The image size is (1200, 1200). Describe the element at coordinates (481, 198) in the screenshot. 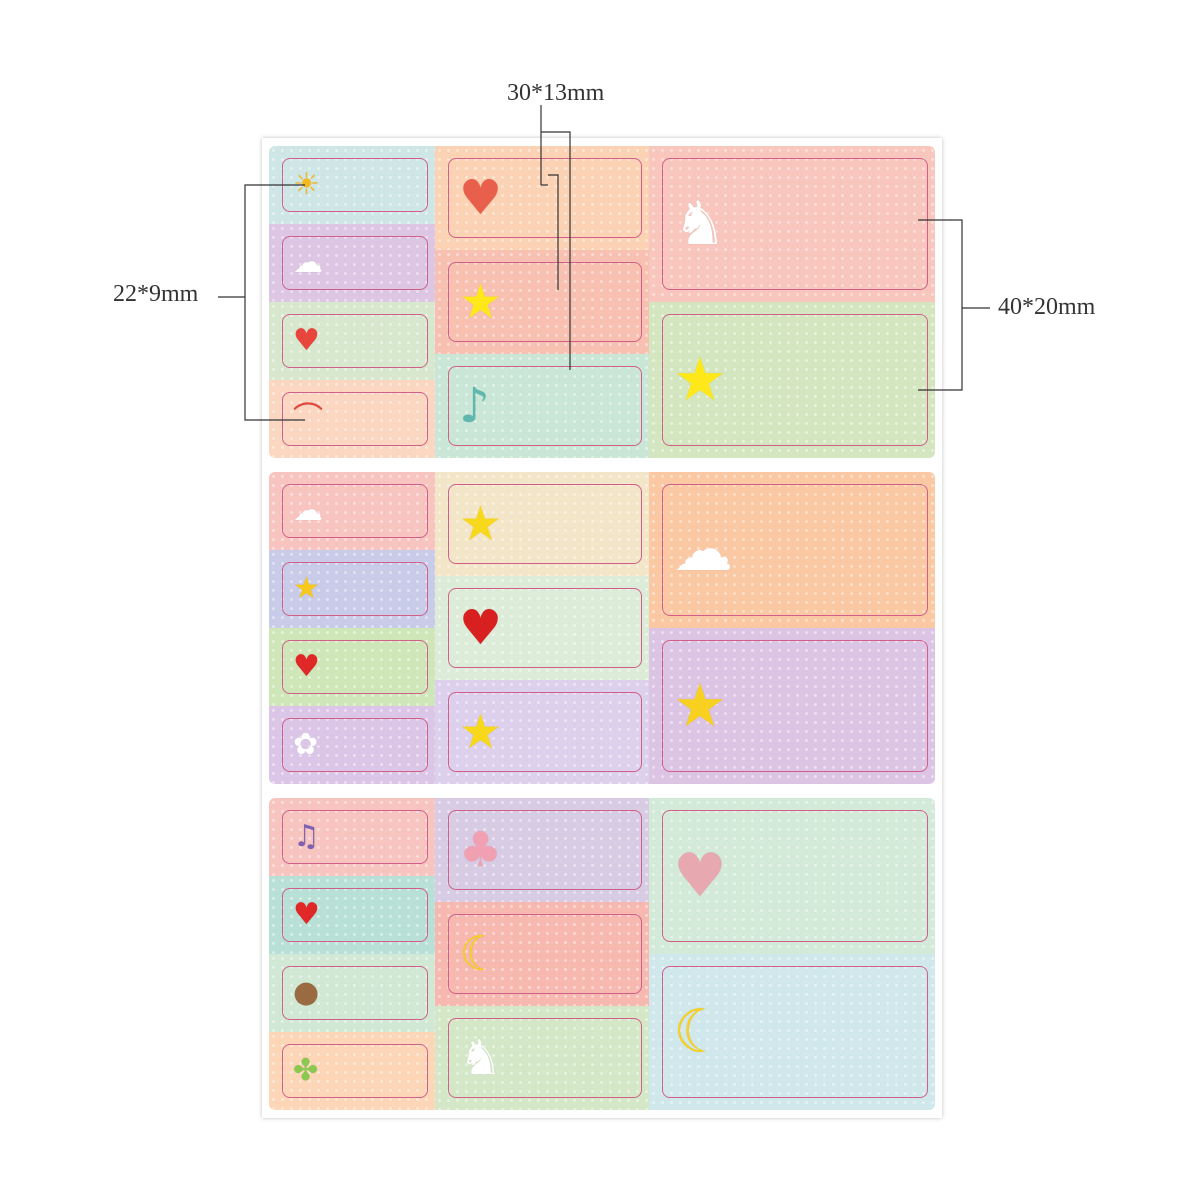

I see `heart-face-icon: ♥` at that location.